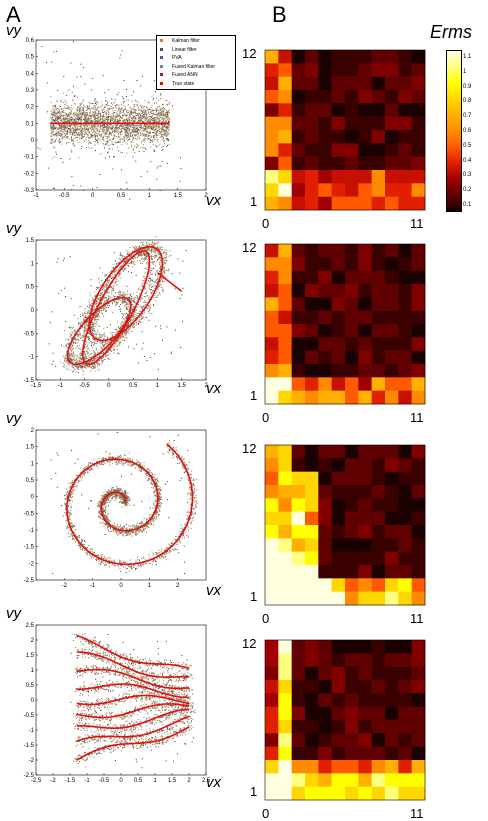  Describe the element at coordinates (30, 124) in the screenshot. I see `y-tick-label: 0.1` at that location.